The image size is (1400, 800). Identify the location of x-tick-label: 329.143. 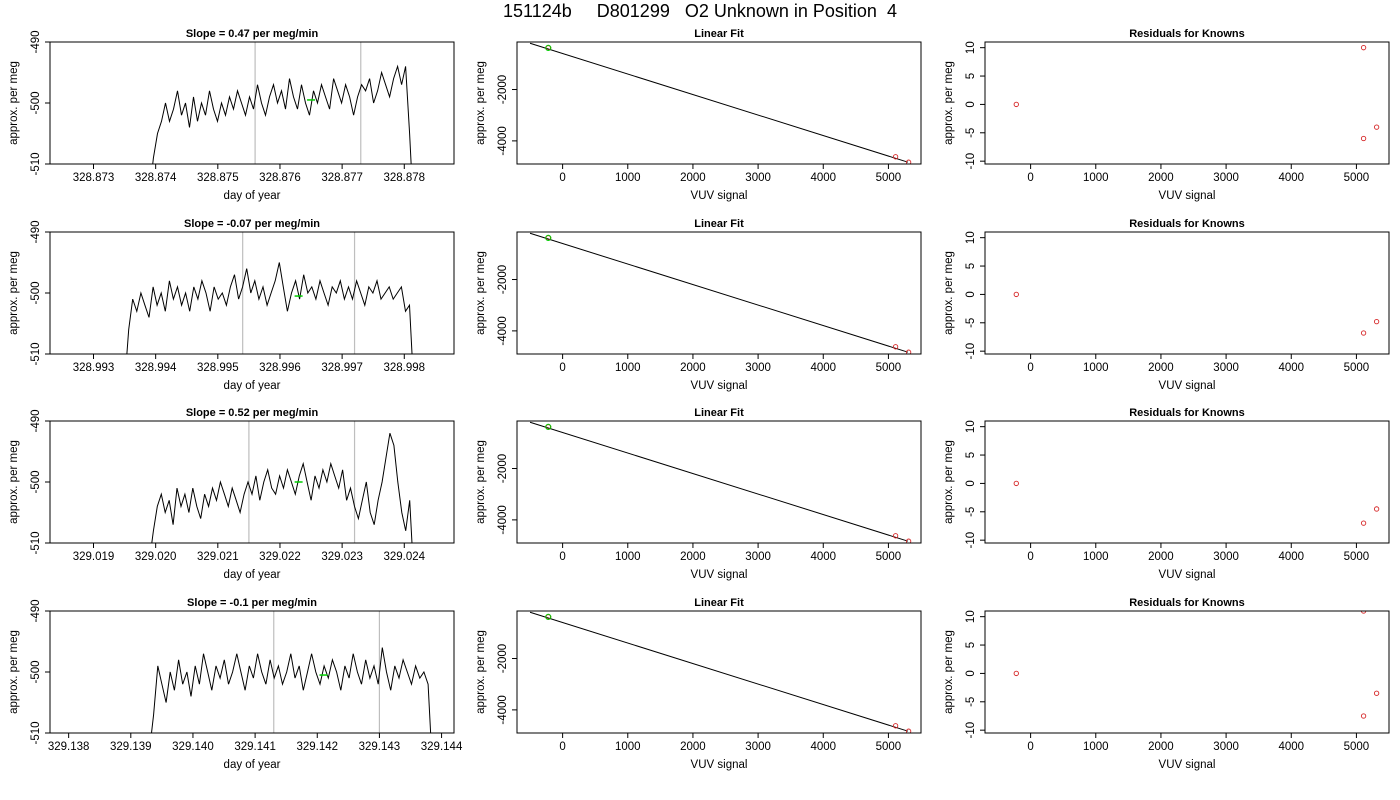
(380, 747).